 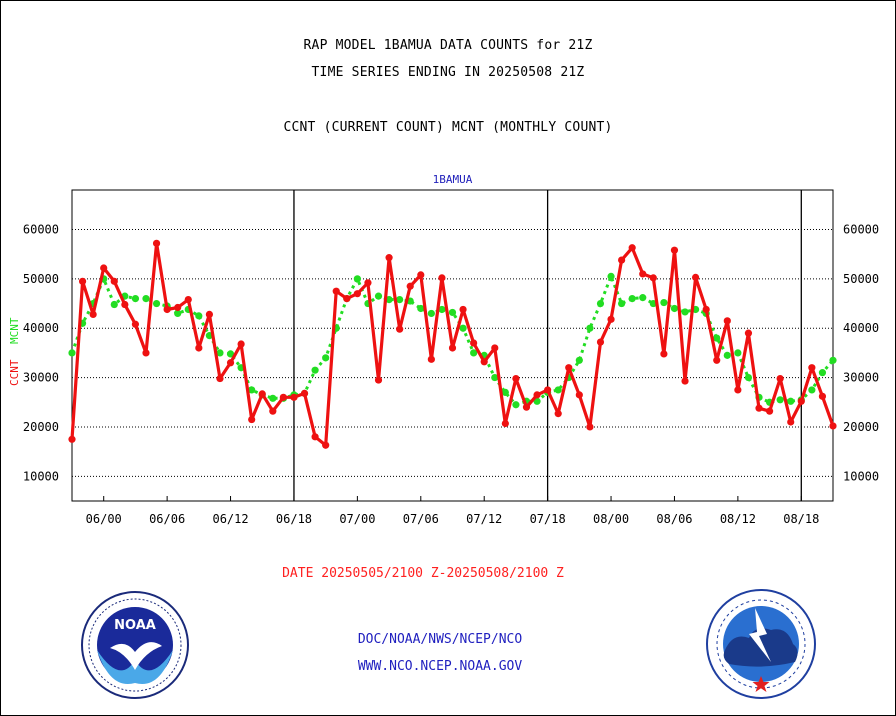 I want to click on x-tick-label: 07/00, so click(x=357, y=519).